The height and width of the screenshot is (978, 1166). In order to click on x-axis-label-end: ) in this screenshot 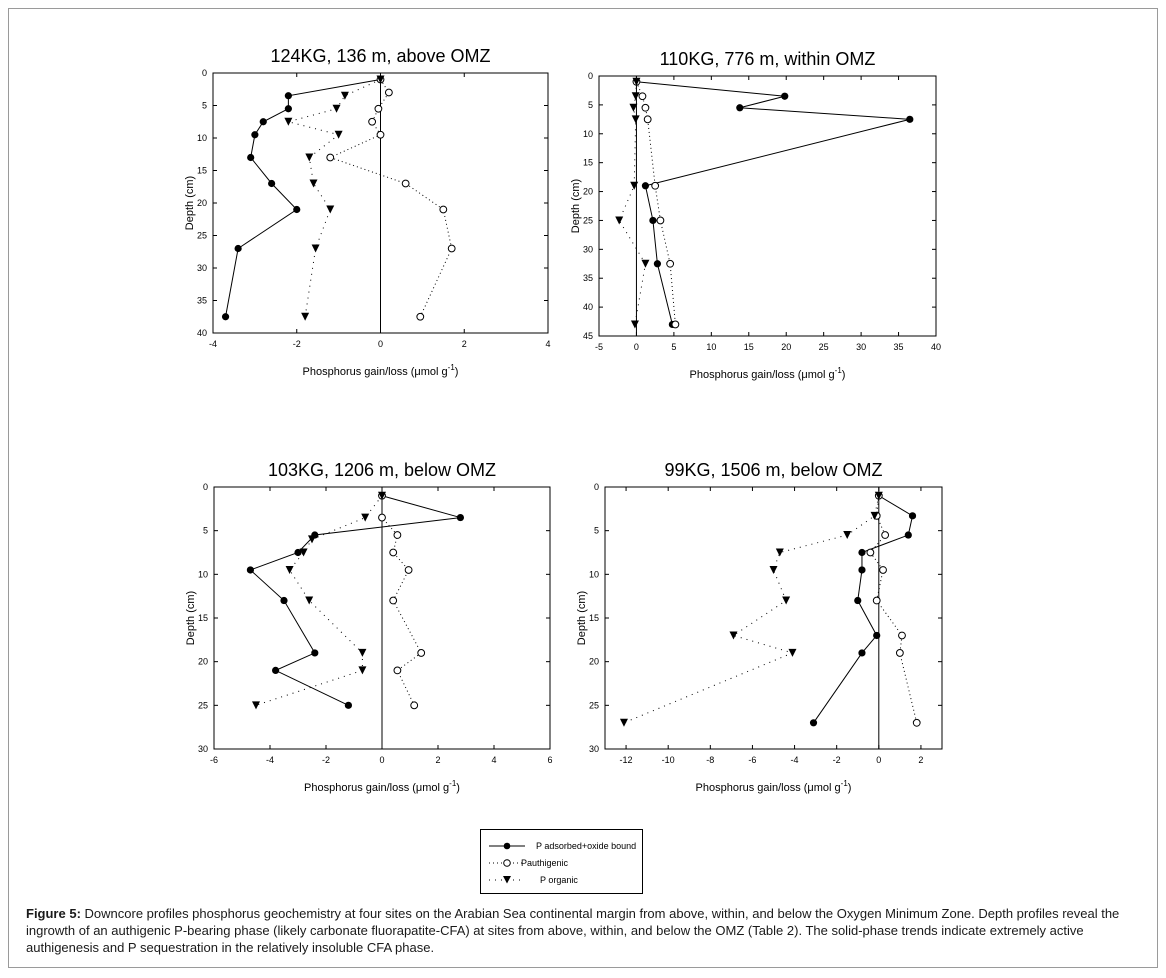, I will do `click(457, 372)`.